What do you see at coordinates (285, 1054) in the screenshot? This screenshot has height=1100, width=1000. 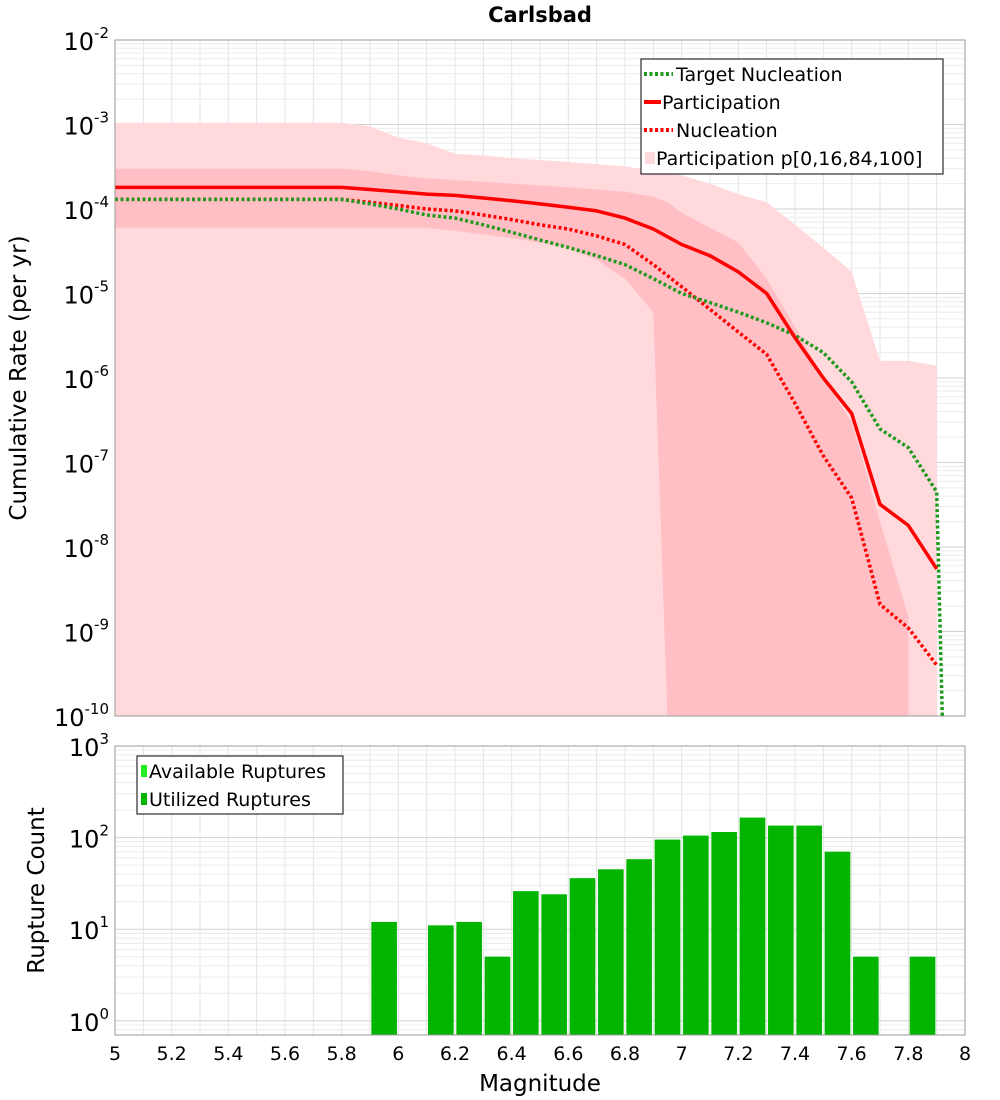 I see `x-tick-label: 5.6` at bounding box center [285, 1054].